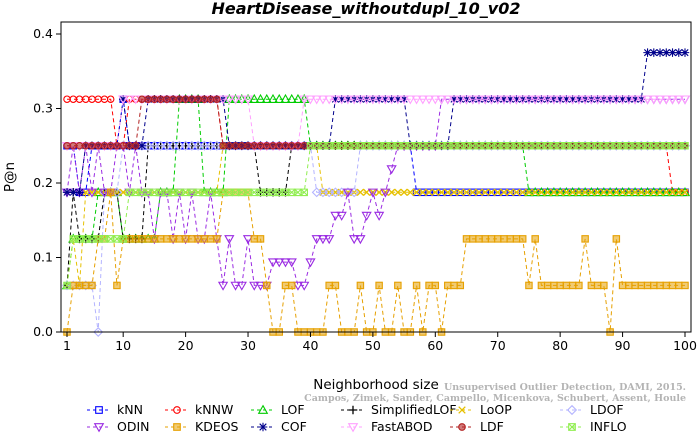 Image resolution: width=699 pixels, height=434 pixels. Describe the element at coordinates (492, 426) in the screenshot. I see `legend-label: LDF` at that location.